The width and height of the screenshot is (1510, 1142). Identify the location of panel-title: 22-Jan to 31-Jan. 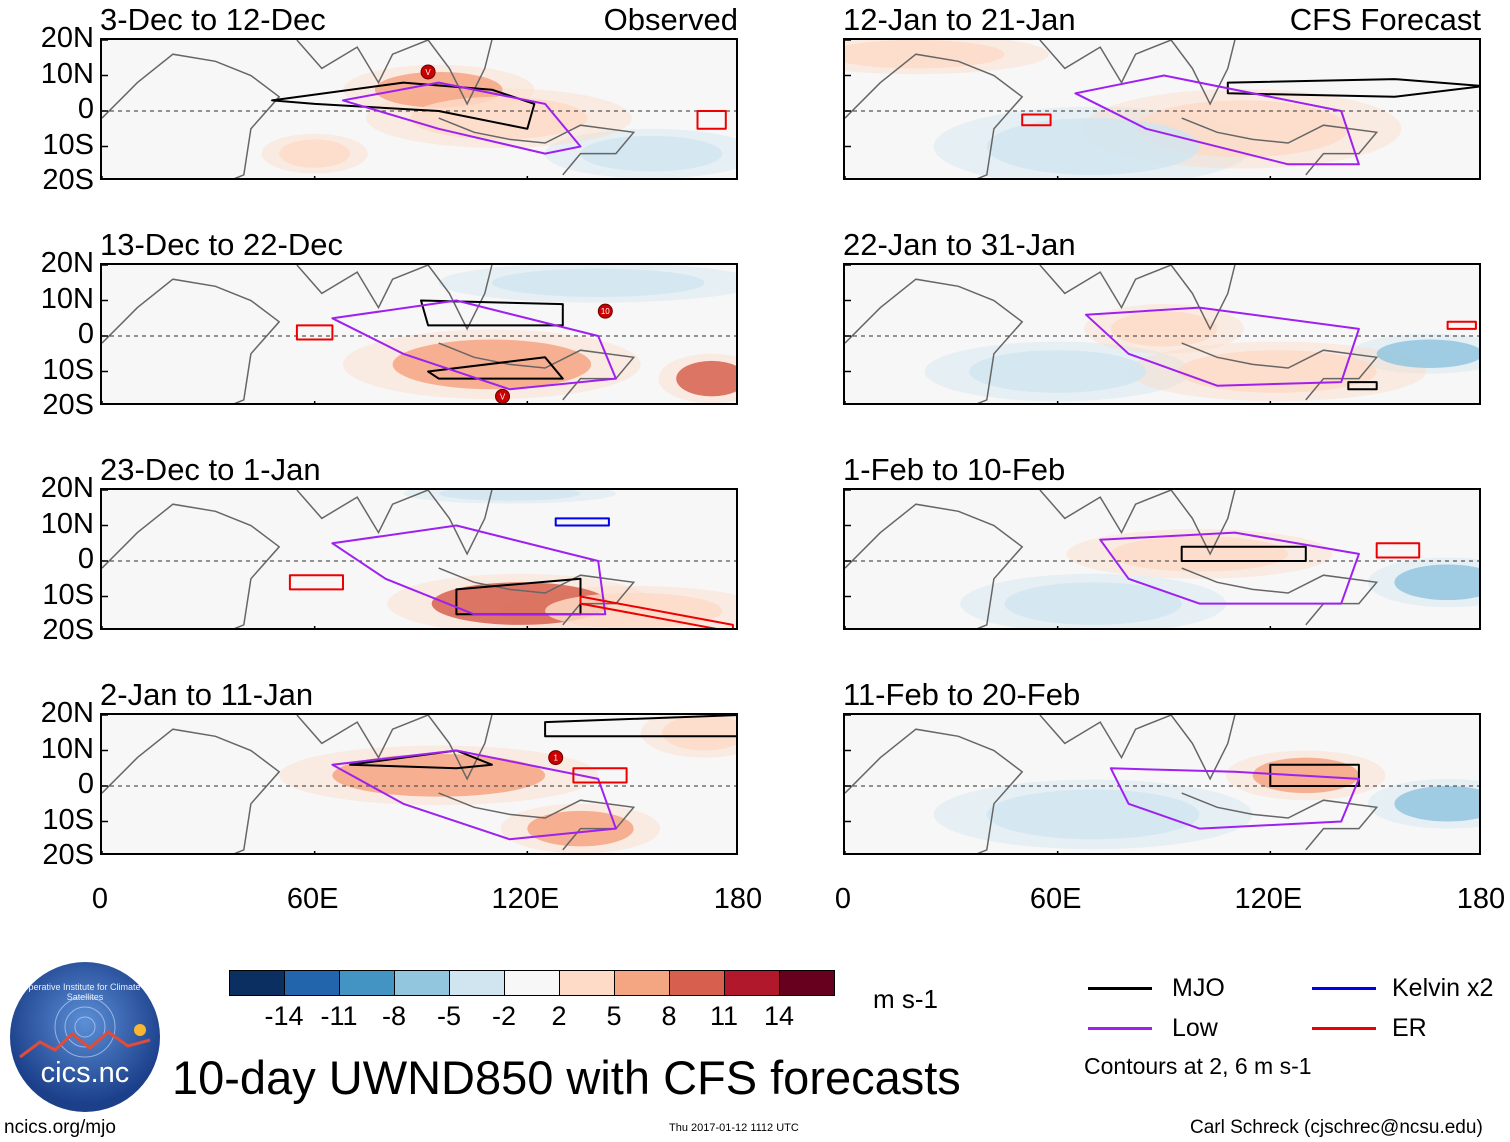
(959, 244).